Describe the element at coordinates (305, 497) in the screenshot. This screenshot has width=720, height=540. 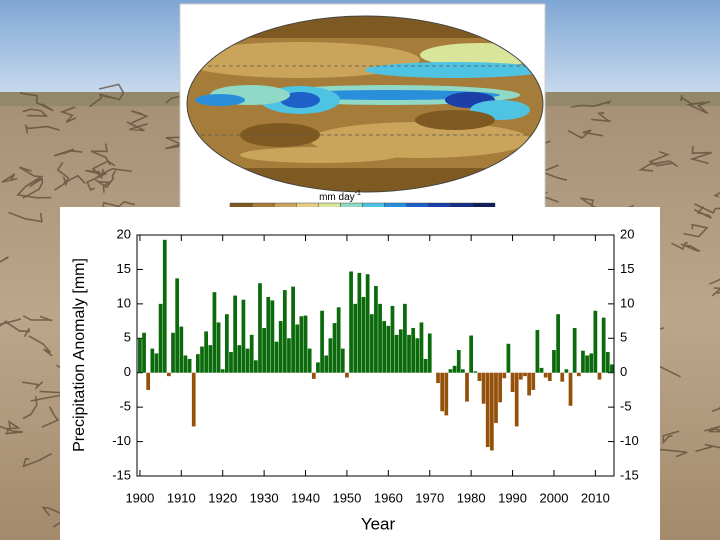
I see `x-tick-label: 1940` at that location.